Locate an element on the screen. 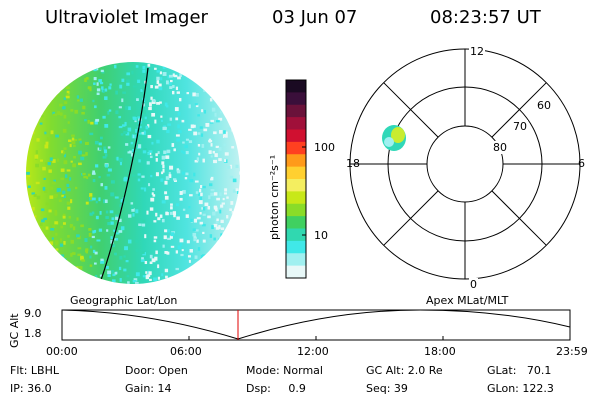 The width and height of the screenshot is (600, 400). polar-label-12: 12 is located at coordinates (477, 51).